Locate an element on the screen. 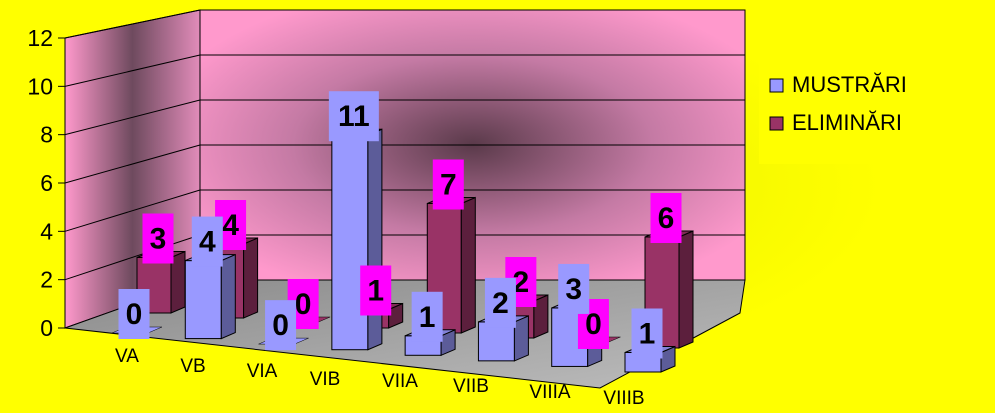 Image resolution: width=995 pixels, height=413 pixels. x-tick-label: VB is located at coordinates (192, 366).